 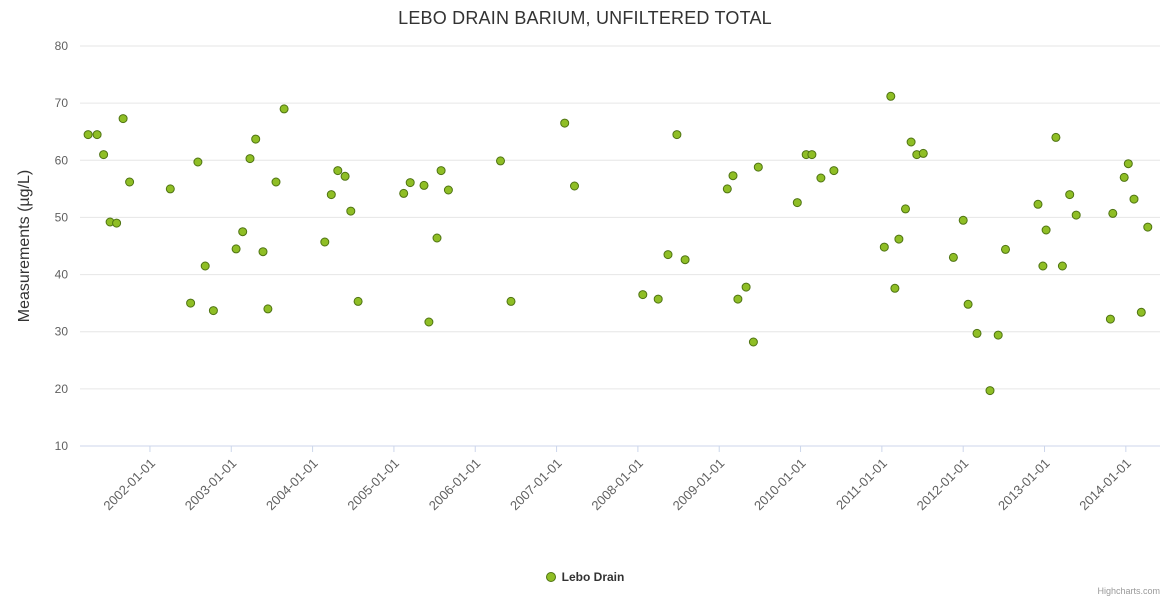 What do you see at coordinates (1128, 591) in the screenshot?
I see `highcharts-credit-link: Highcharts.com` at bounding box center [1128, 591].